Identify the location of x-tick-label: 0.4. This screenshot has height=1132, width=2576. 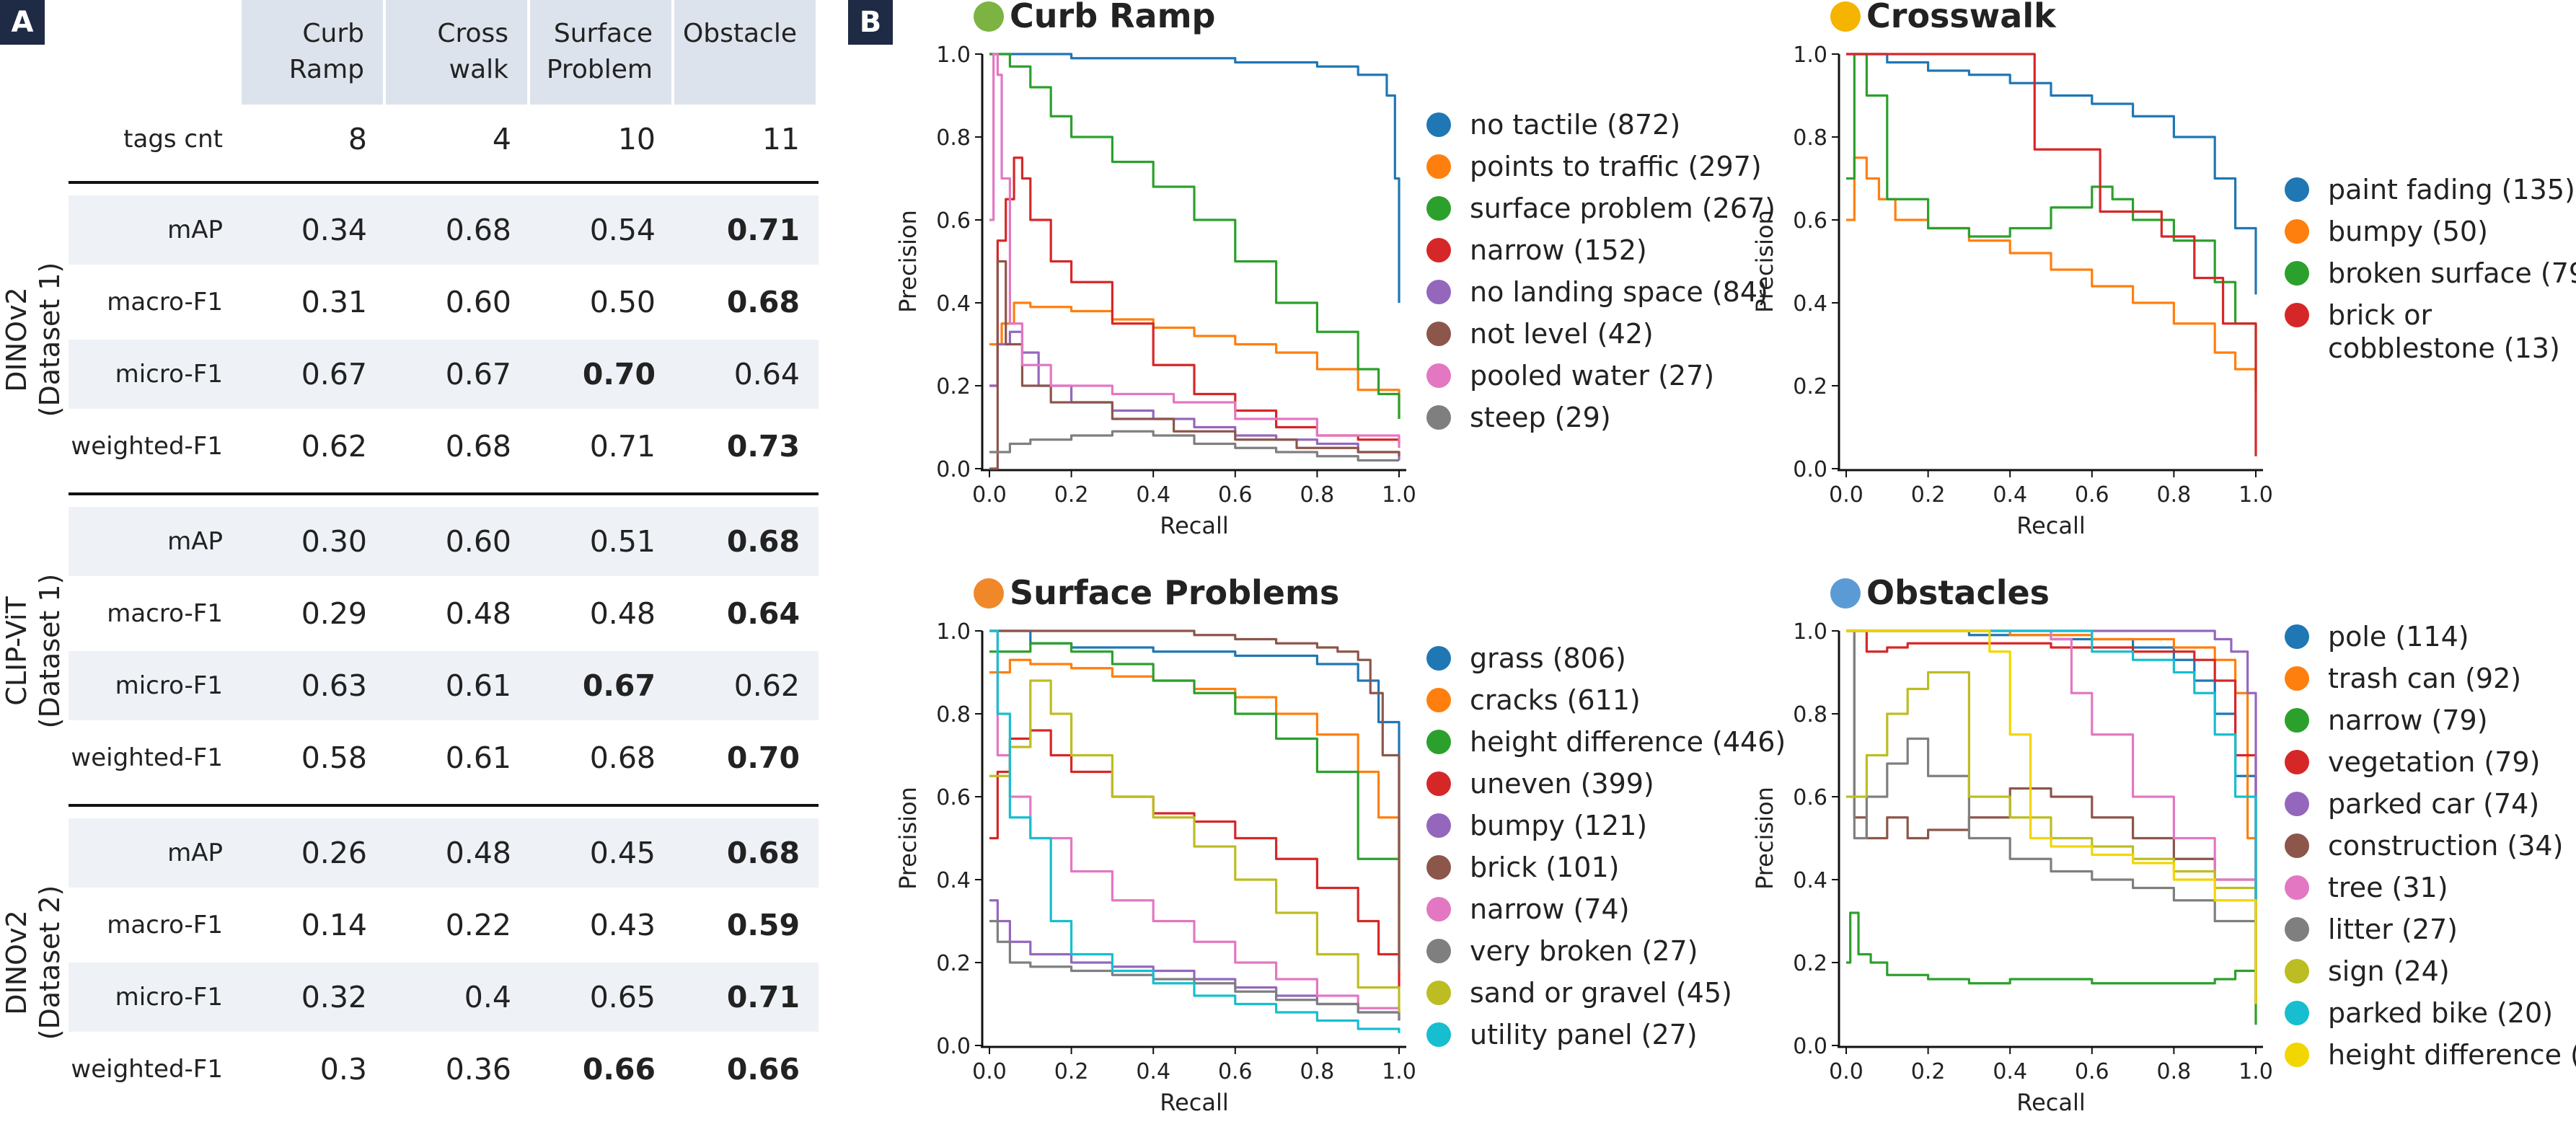
(1153, 495).